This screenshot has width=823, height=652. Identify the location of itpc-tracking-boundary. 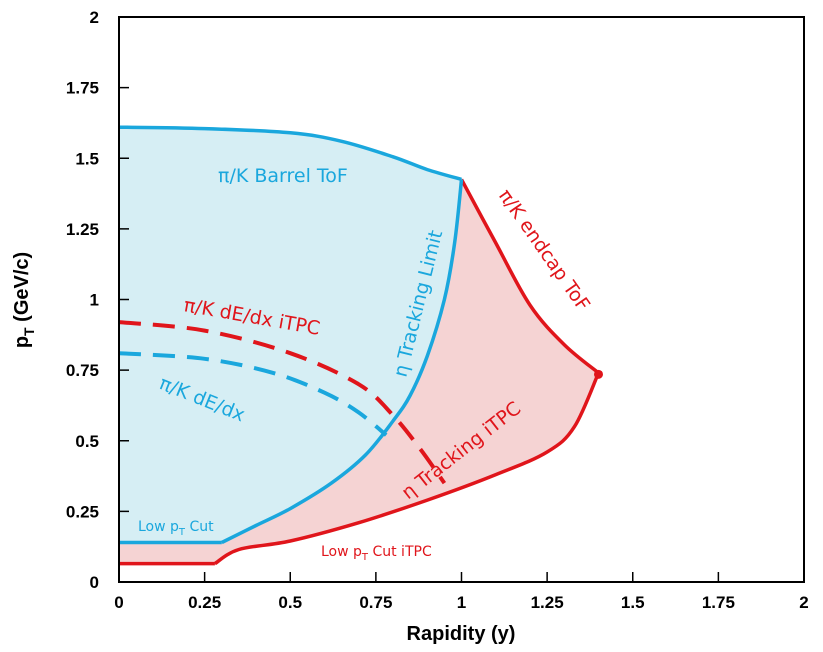
(407, 469).